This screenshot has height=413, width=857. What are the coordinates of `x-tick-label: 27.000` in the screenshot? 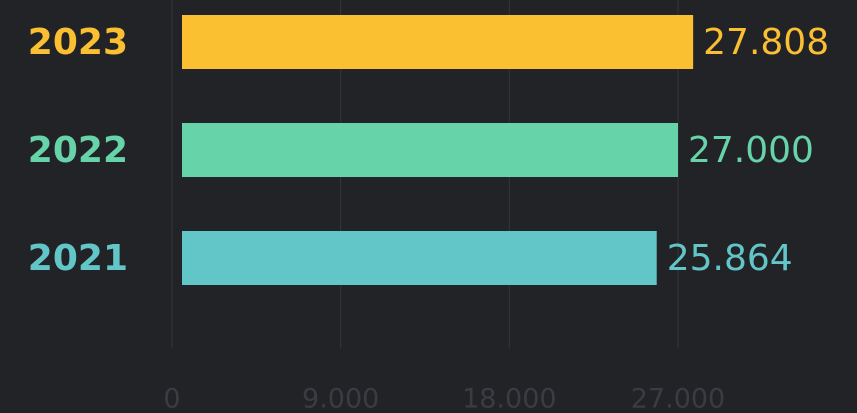 It's located at (678, 398).